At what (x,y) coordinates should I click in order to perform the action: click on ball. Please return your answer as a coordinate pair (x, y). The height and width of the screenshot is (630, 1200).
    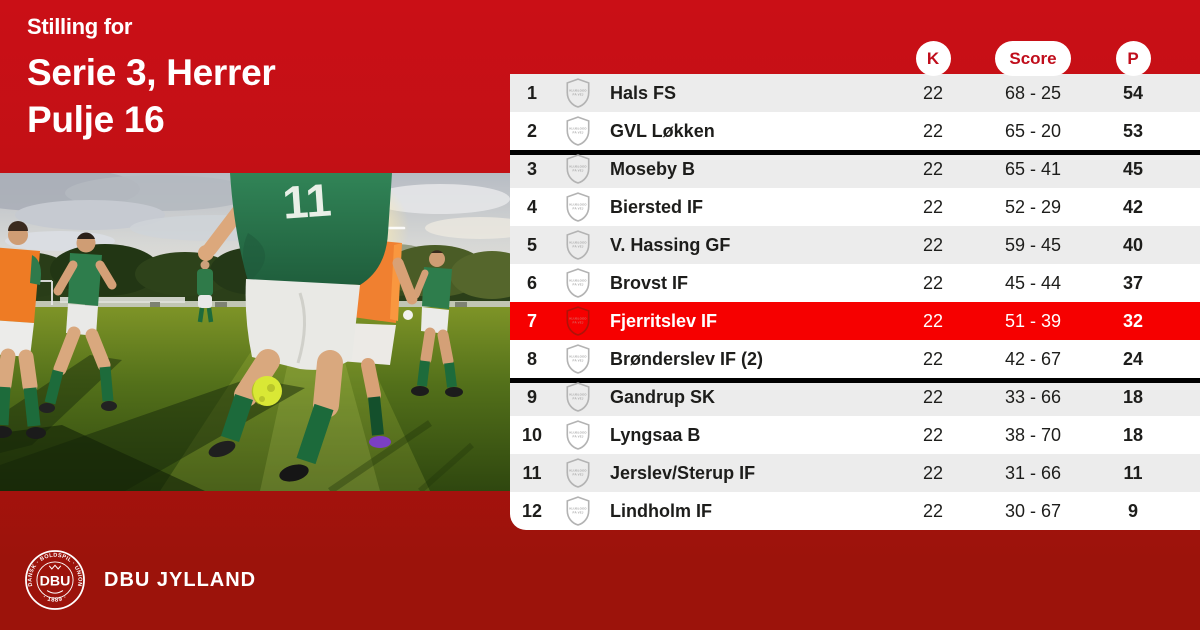
    Looking at the image, I should click on (266, 391).